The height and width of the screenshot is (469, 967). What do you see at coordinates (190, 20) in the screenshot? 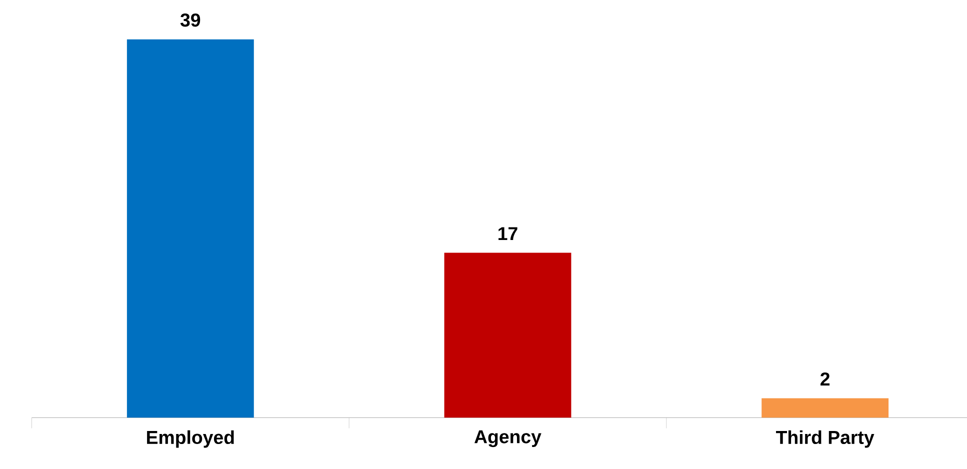
I see `data-label: 39` at bounding box center [190, 20].